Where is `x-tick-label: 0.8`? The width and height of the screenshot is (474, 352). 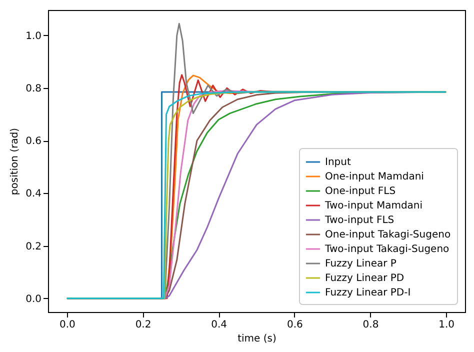 x-tick-label: 0.8 is located at coordinates (370, 325).